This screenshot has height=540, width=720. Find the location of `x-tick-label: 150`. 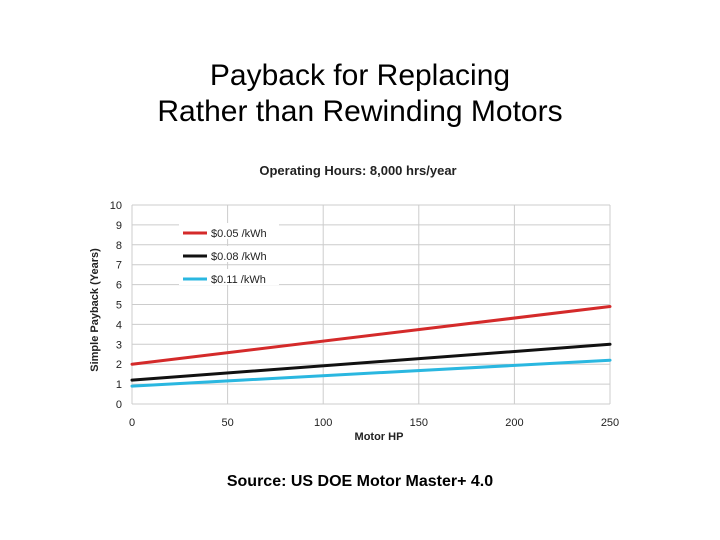

x-tick-label: 150 is located at coordinates (419, 423).